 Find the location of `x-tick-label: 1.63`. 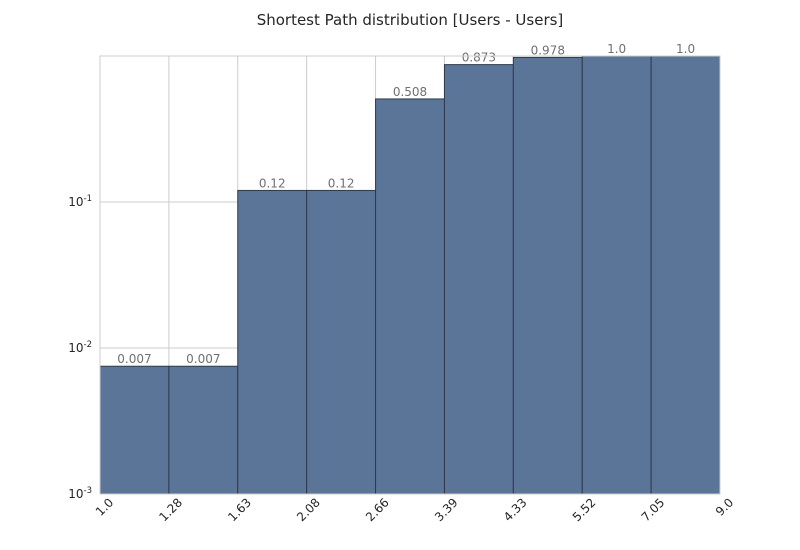

x-tick-label: 1.63 is located at coordinates (239, 509).